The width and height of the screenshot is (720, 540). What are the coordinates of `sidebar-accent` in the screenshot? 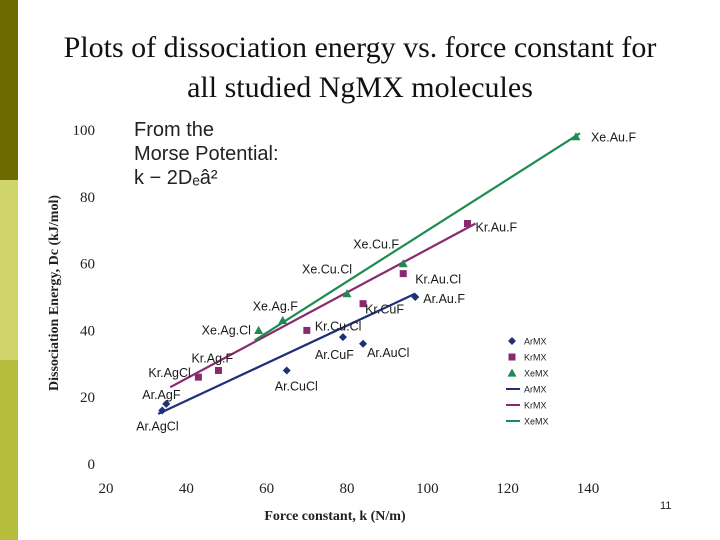 It's located at (9, 270).